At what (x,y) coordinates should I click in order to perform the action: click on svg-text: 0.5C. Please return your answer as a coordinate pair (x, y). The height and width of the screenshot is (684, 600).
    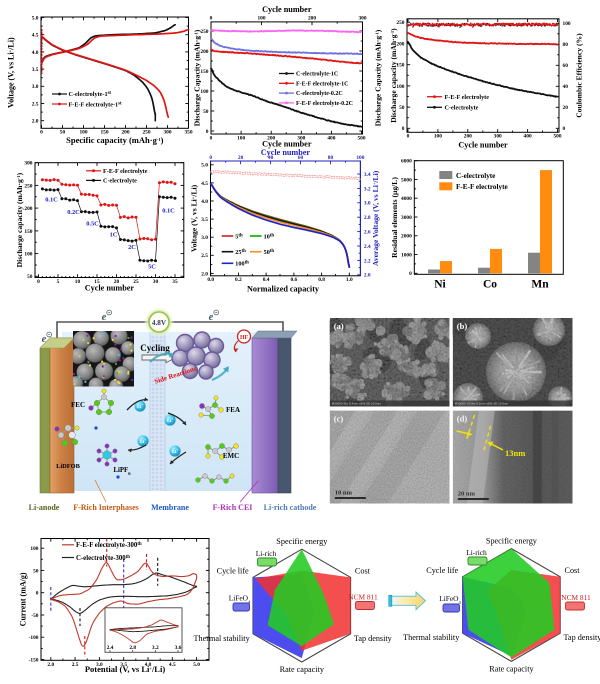
    Looking at the image, I should click on (92, 224).